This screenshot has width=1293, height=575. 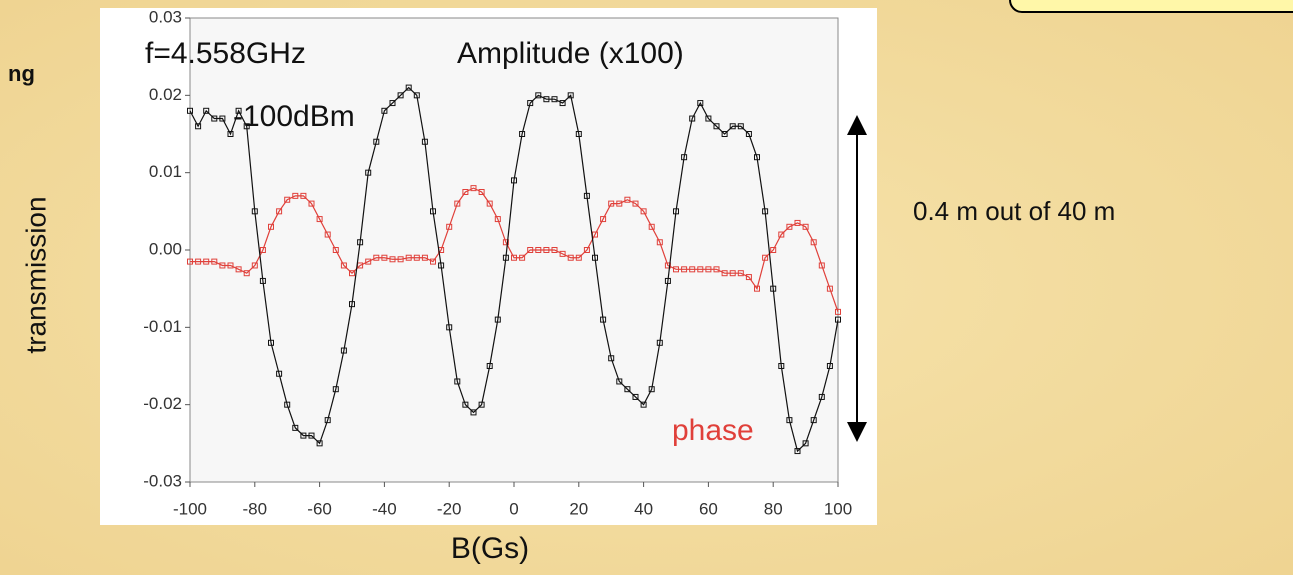 What do you see at coordinates (165, 248) in the screenshot?
I see `y-tick-label: 0.00` at bounding box center [165, 248].